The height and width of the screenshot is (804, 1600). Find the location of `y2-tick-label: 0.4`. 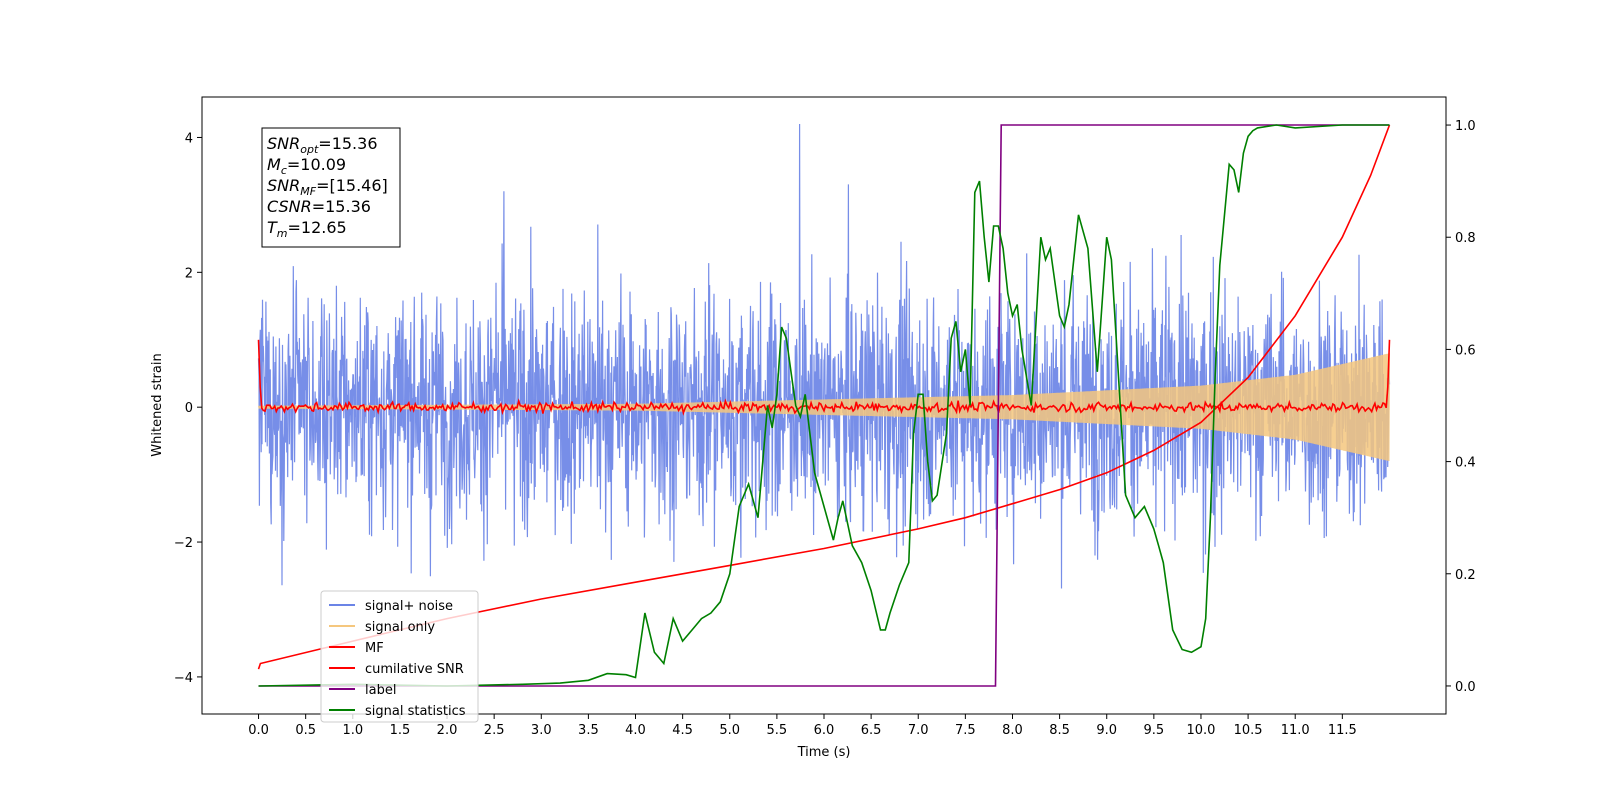

y2-tick-label: 0.4 is located at coordinates (1465, 463).